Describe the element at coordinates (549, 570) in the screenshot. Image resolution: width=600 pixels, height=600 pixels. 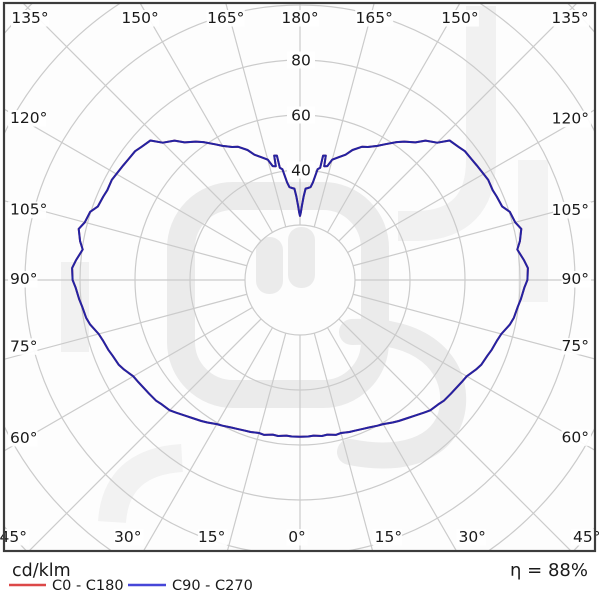
I see `efficiency-label: η = 88%` at that location.